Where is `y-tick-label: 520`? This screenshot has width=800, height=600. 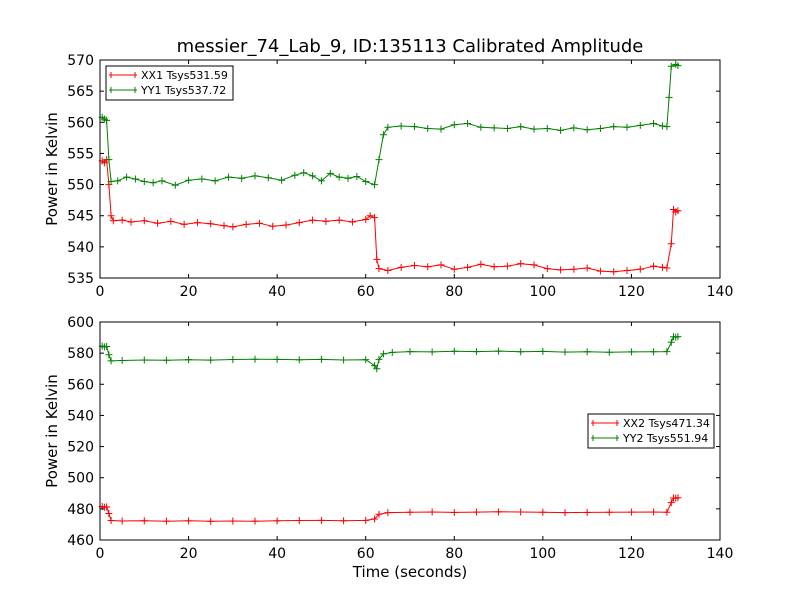
y-tick-label: 520 is located at coordinates (80, 448).